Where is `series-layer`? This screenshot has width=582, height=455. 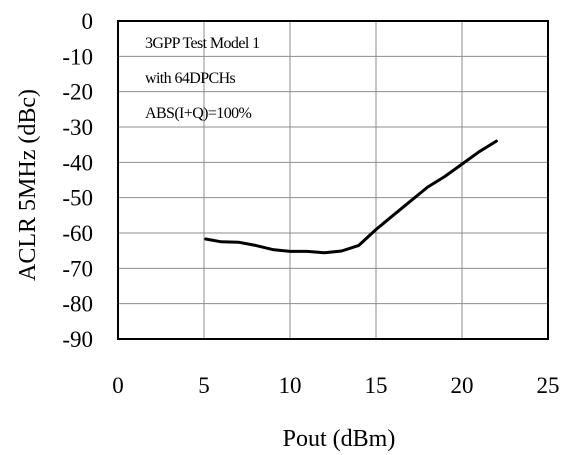 series-layer is located at coordinates (351, 197).